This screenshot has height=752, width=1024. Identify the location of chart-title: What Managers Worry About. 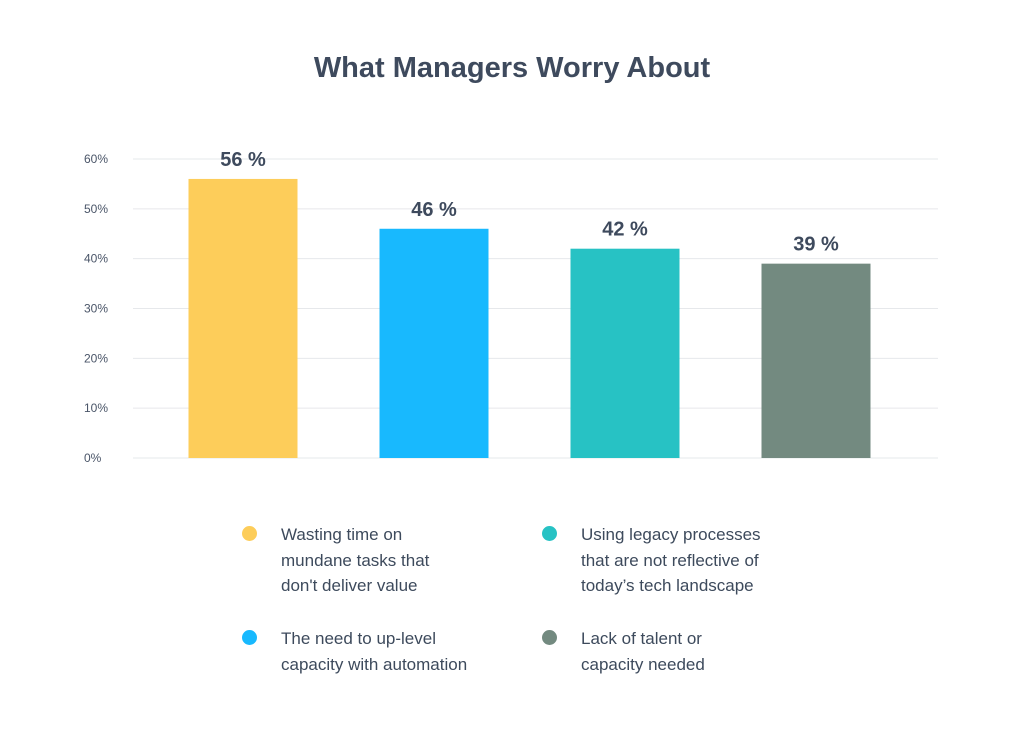
(512, 68).